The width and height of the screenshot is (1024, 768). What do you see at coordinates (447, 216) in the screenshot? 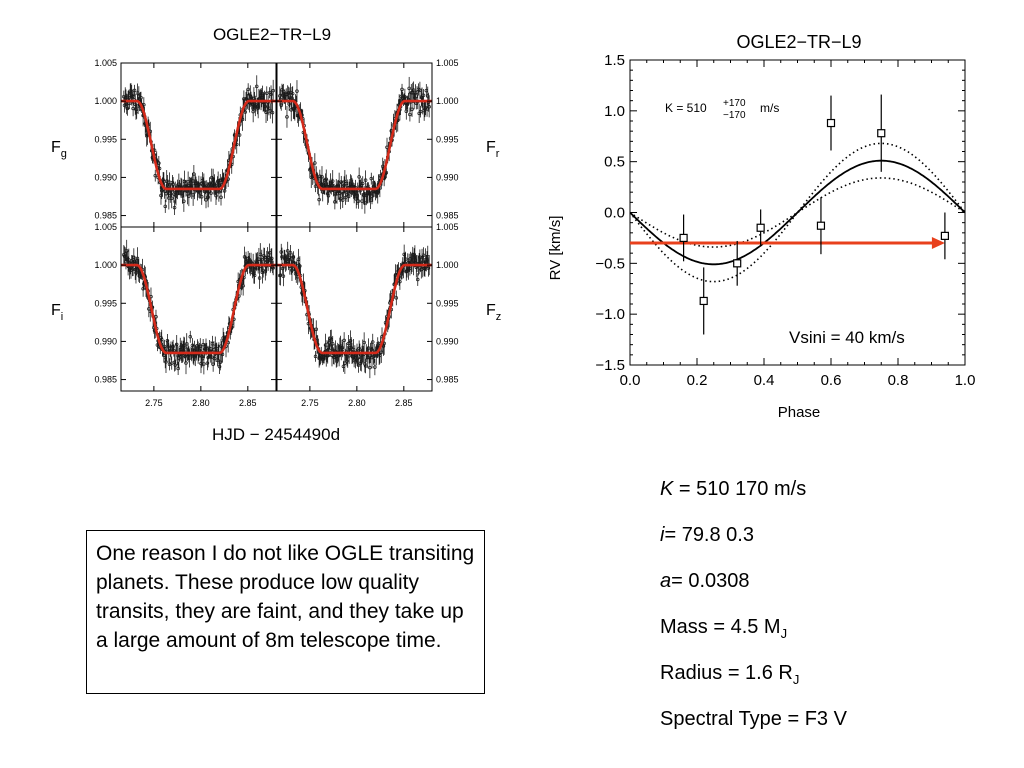
I see `lc-ytick-label: 0.985` at bounding box center [447, 216].